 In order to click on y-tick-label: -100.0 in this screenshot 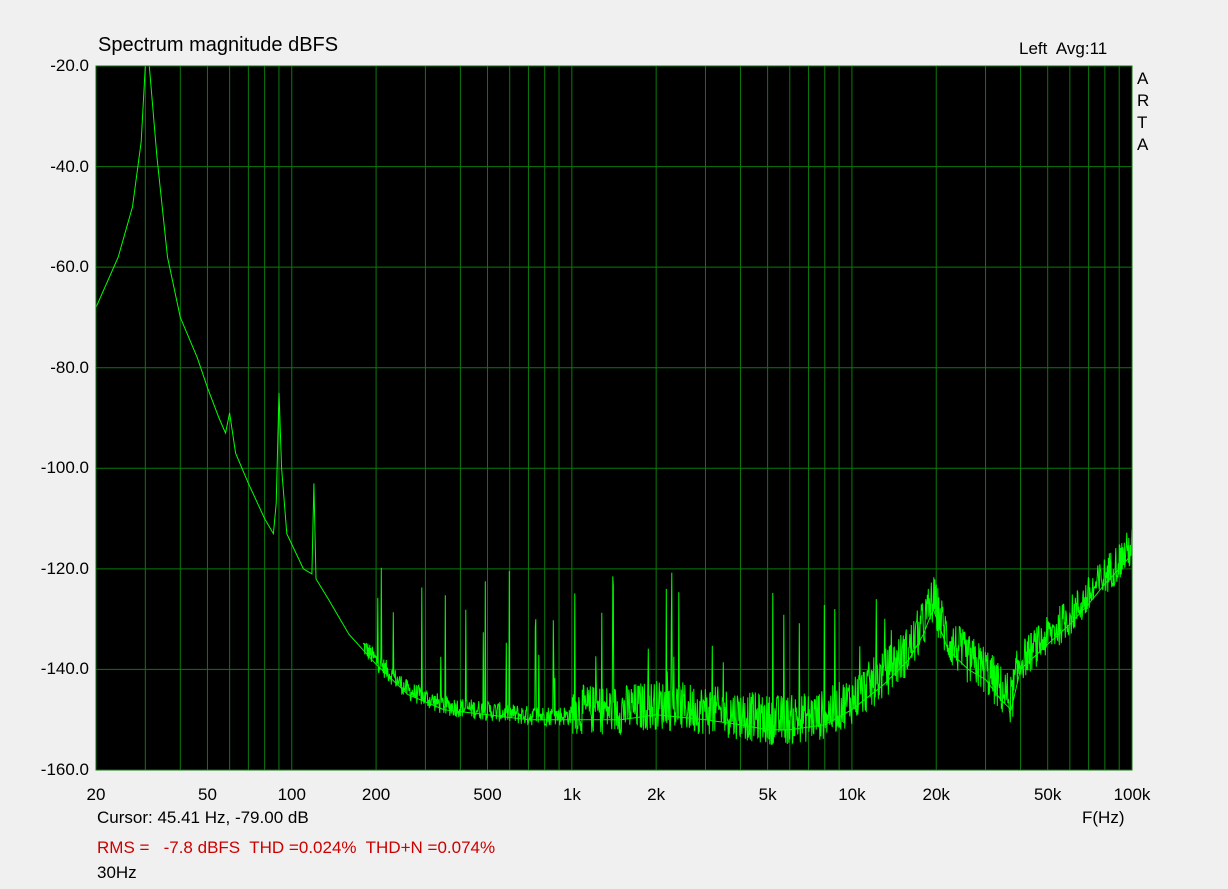, I will do `click(64, 468)`.